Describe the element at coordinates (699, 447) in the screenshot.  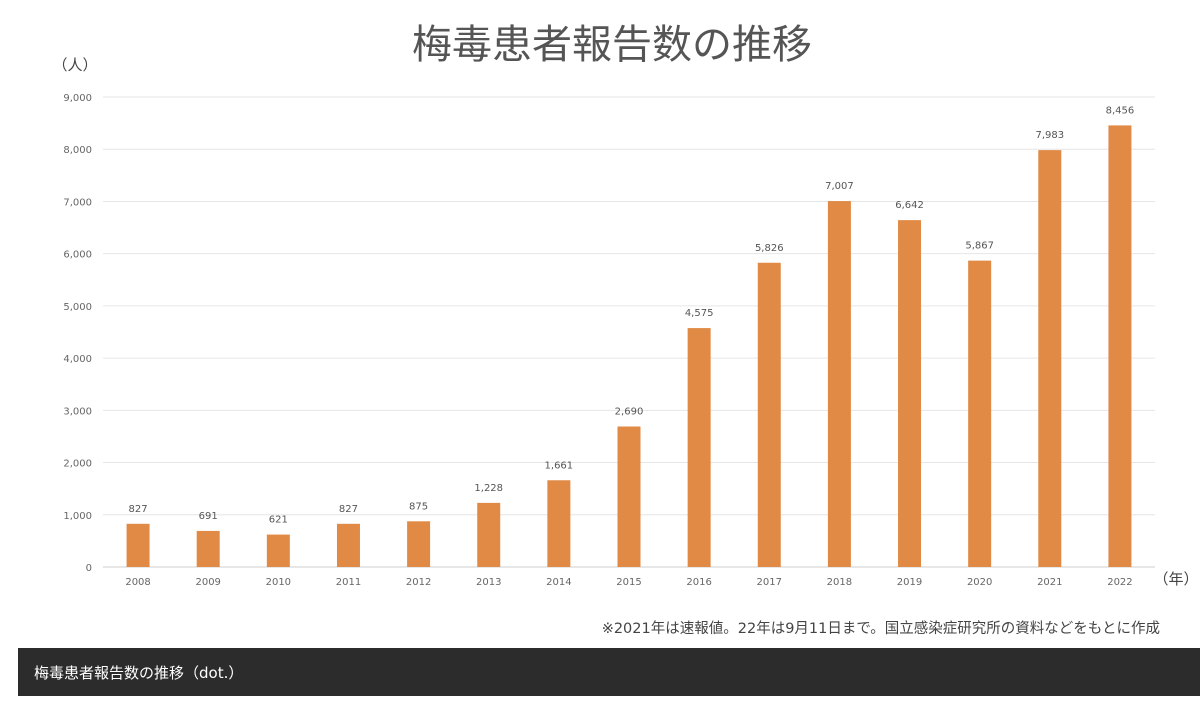
I see `bar-2016` at that location.